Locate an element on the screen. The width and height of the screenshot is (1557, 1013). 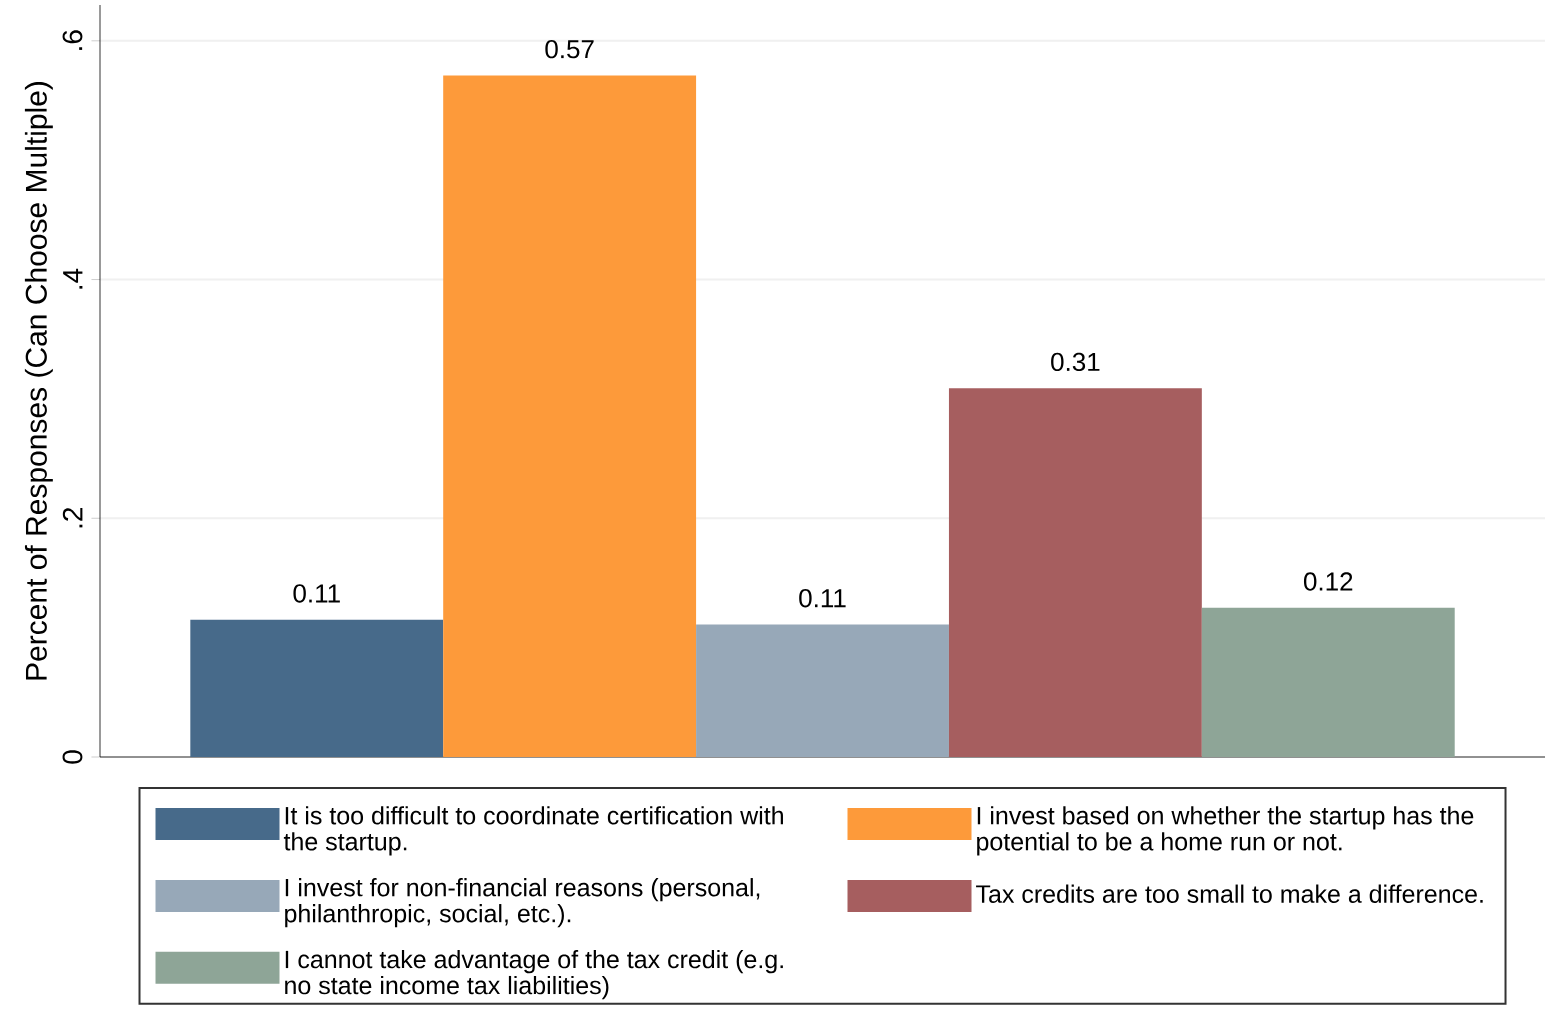
y-tick-label: 0 is located at coordinates (72, 757).